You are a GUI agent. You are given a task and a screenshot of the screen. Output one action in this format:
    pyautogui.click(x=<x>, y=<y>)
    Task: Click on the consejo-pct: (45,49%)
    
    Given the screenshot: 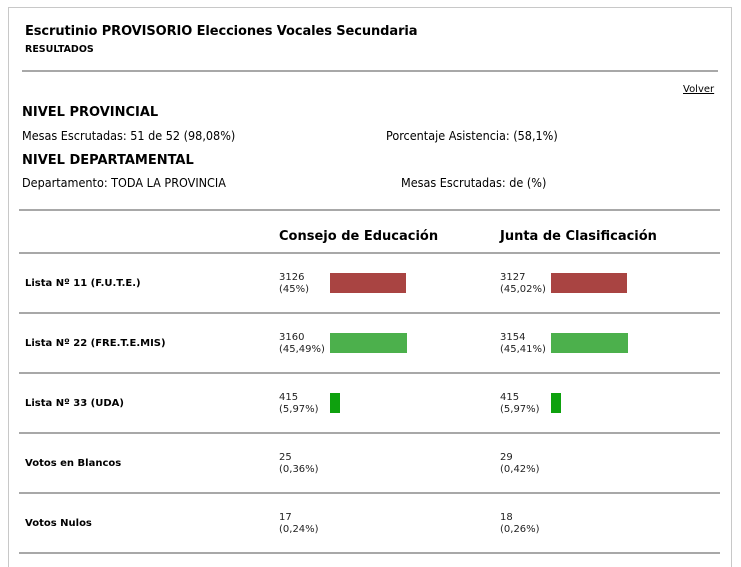 What is the action you would take?
    pyautogui.click(x=302, y=349)
    